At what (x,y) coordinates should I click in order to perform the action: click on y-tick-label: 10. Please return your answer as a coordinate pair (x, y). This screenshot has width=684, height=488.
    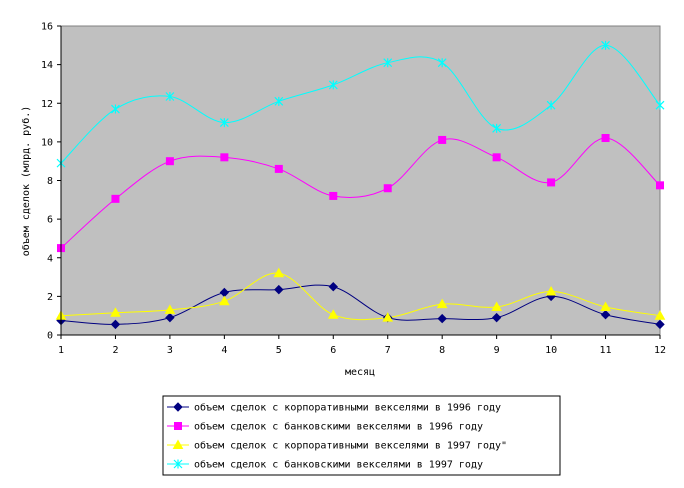
    Looking at the image, I should click on (47, 142).